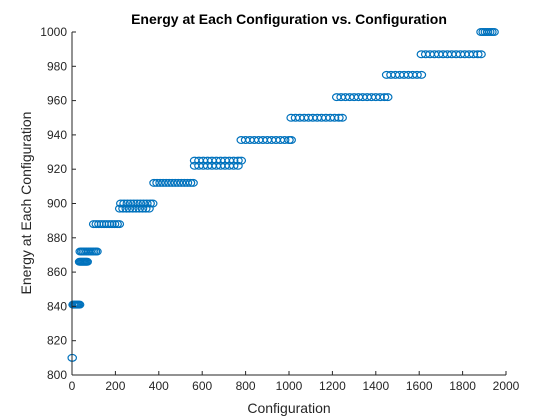 This screenshot has height=420, width=560. I want to click on x-tick-label: 0, so click(72, 386).